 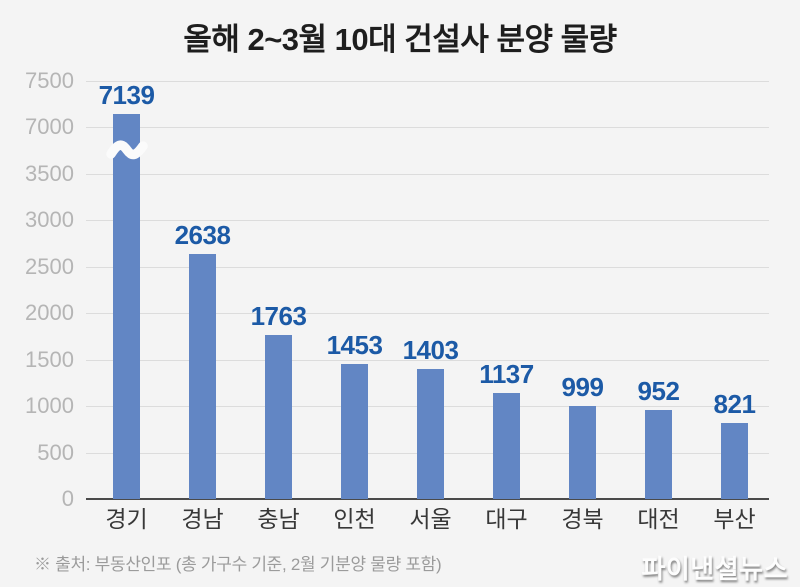 I want to click on bar-value-label: 1763, so click(x=278, y=316).